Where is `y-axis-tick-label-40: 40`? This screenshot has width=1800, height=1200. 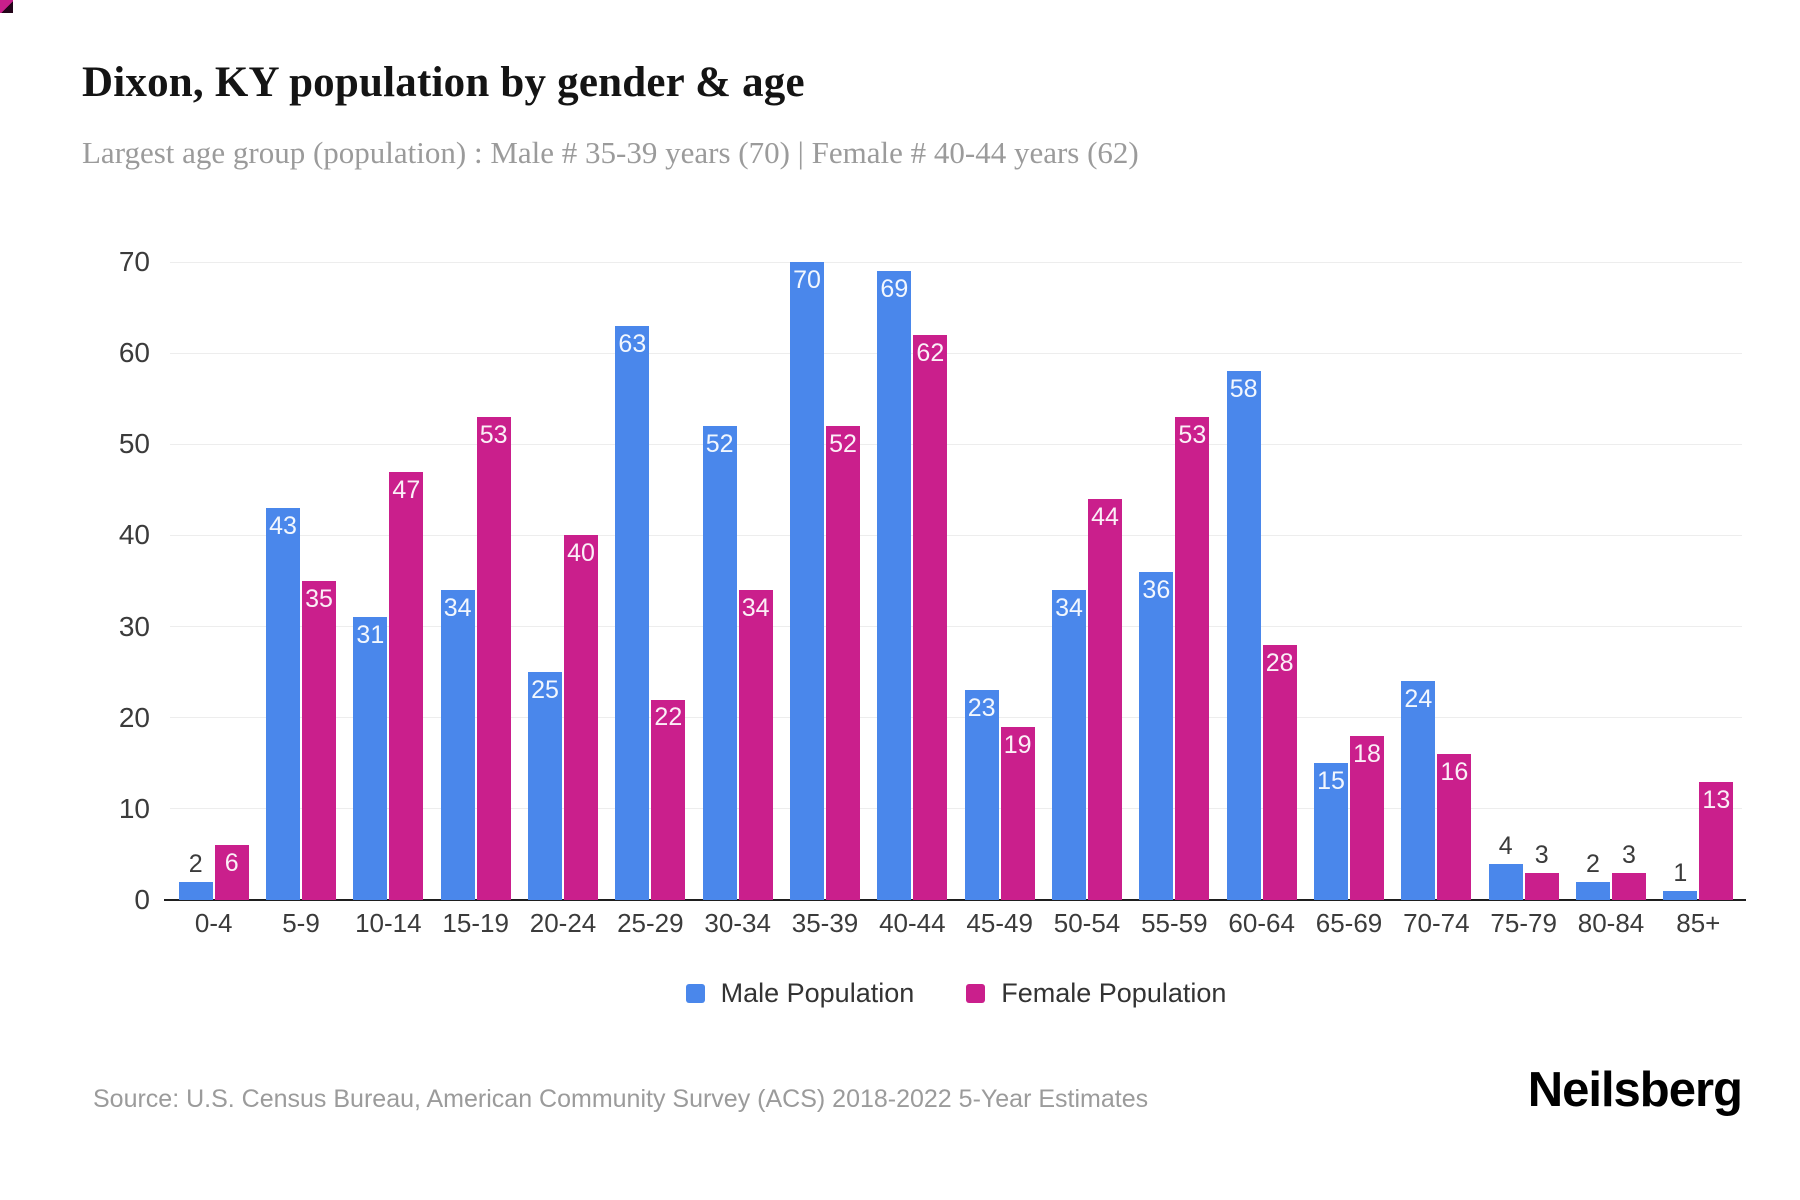 y-axis-tick-label-40: 40 is located at coordinates (134, 535).